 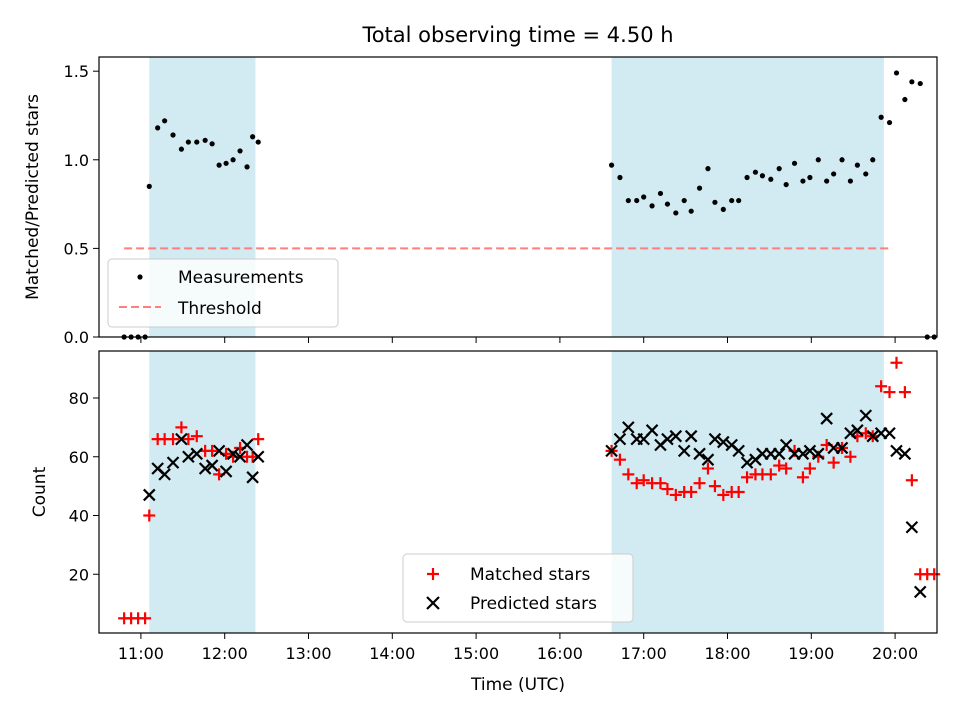 What do you see at coordinates (140, 277) in the screenshot?
I see `legend-measurements-marker` at bounding box center [140, 277].